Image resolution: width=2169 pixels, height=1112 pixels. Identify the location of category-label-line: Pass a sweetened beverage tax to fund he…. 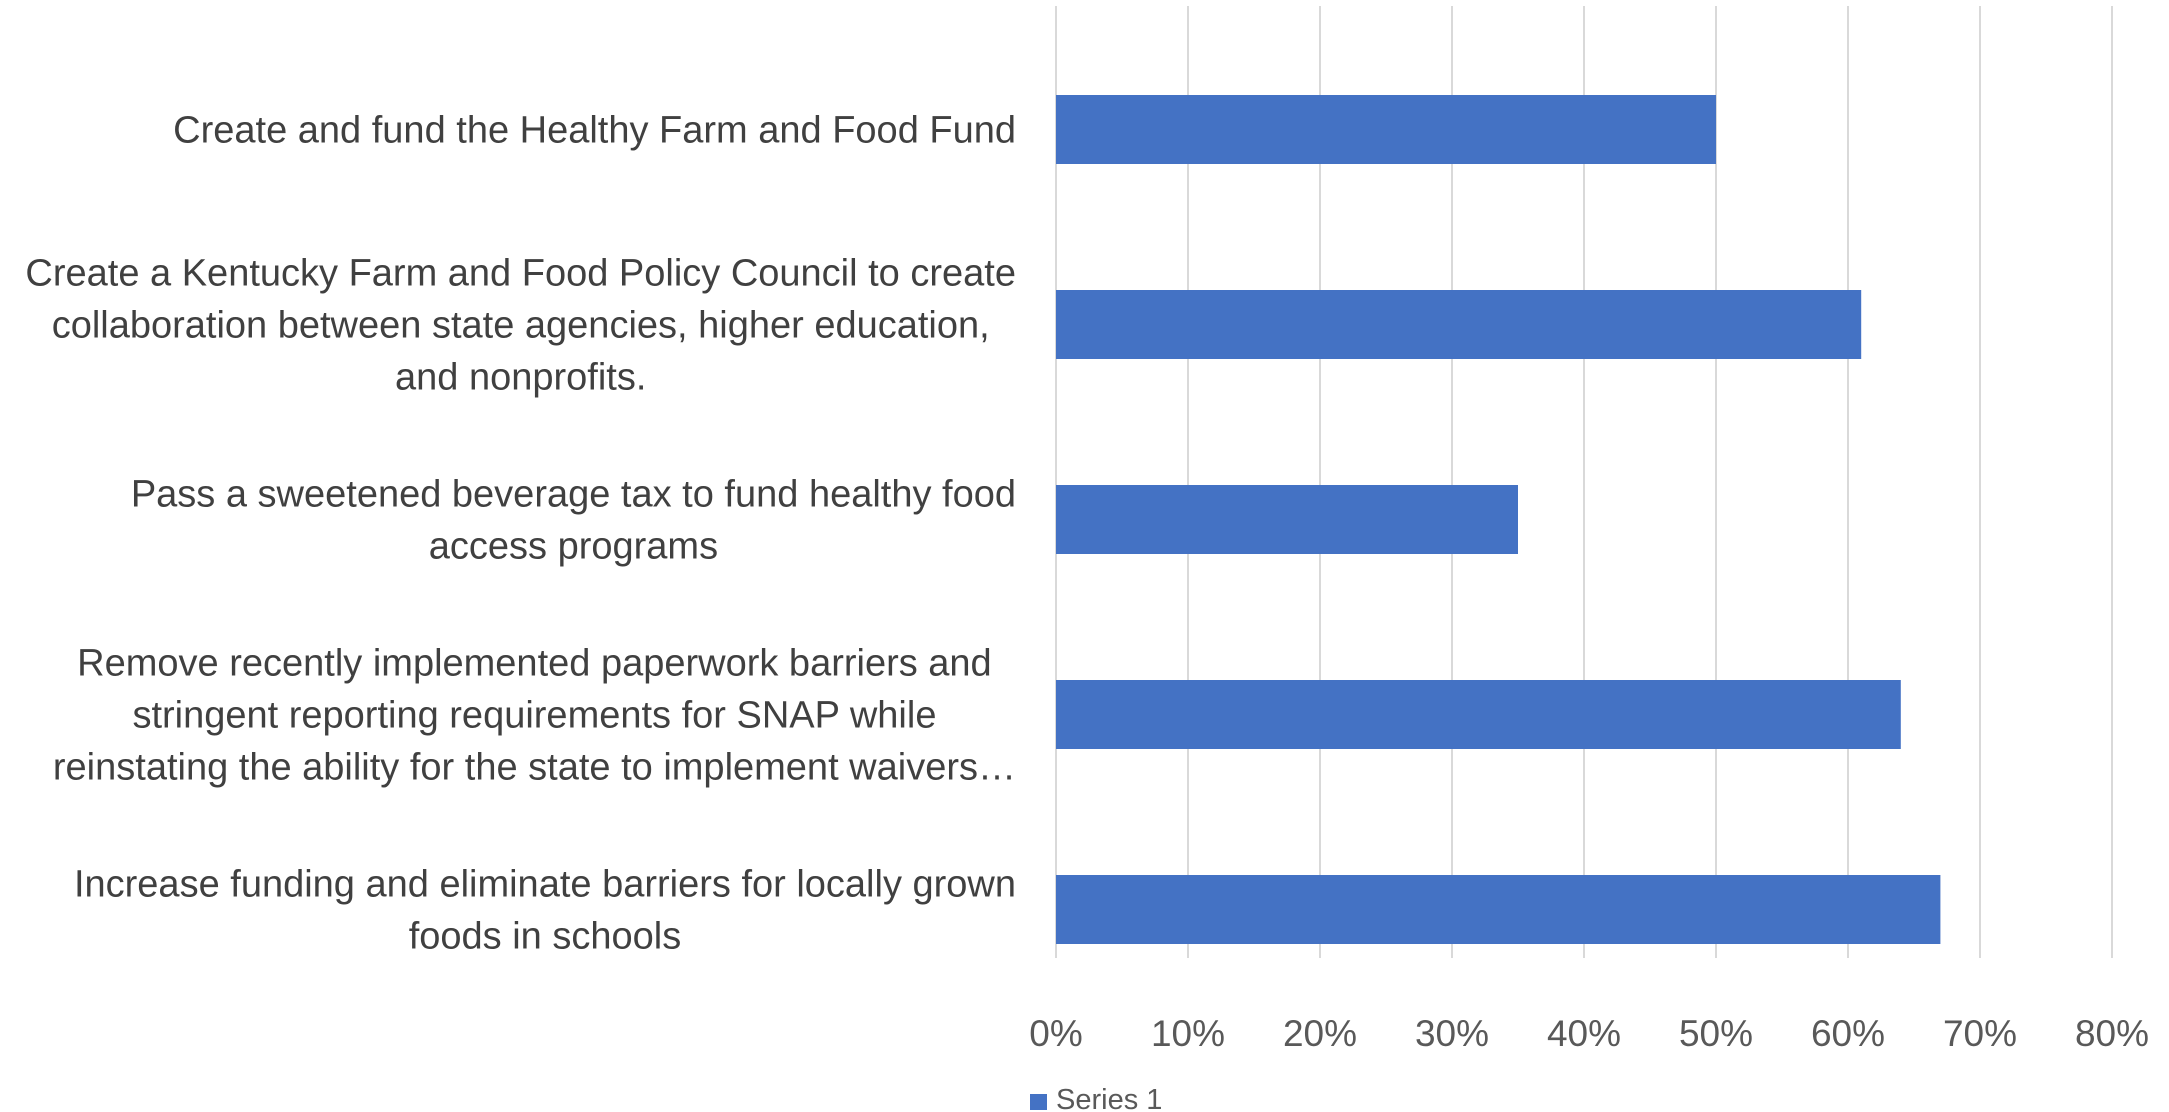
(573, 495).